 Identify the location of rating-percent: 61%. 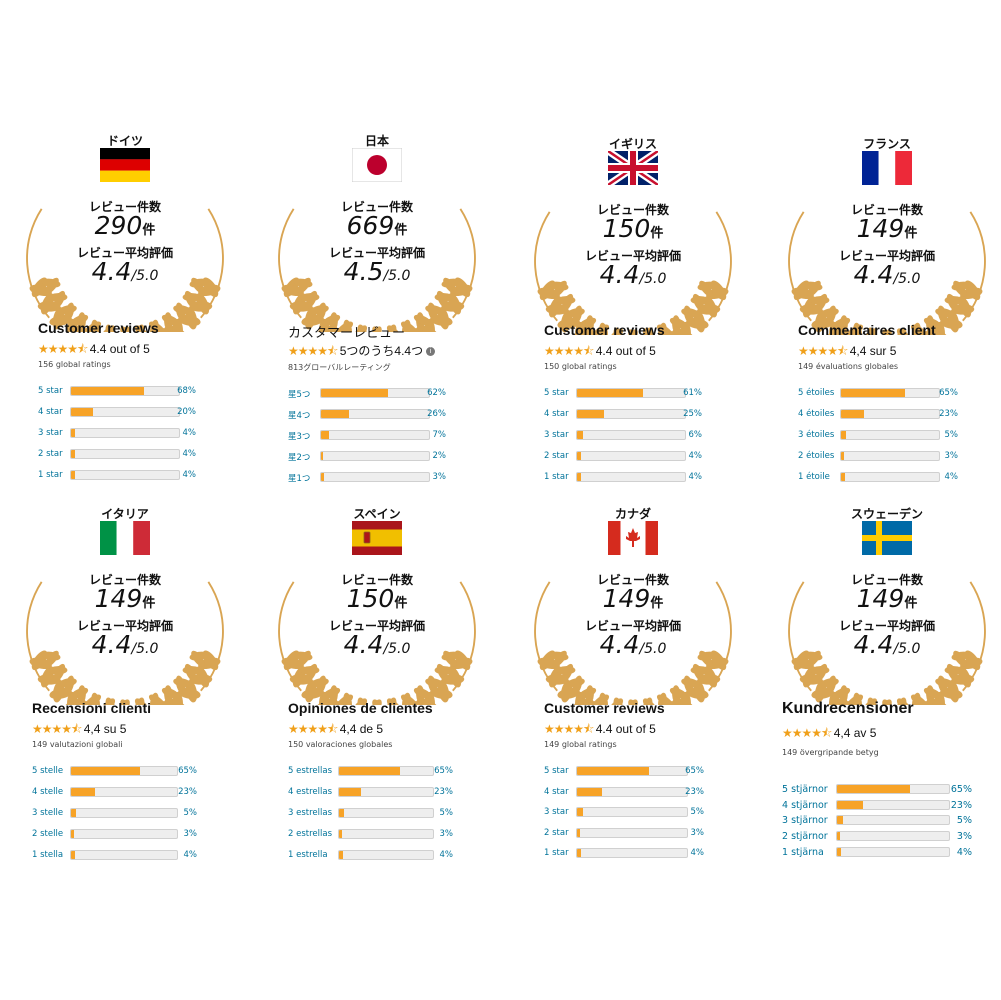
(692, 393).